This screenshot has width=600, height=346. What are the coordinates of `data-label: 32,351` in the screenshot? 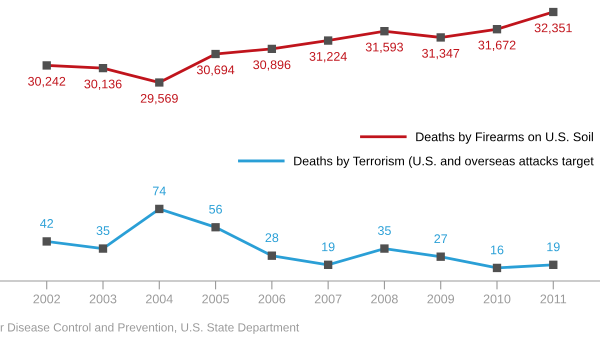 It's located at (553, 28).